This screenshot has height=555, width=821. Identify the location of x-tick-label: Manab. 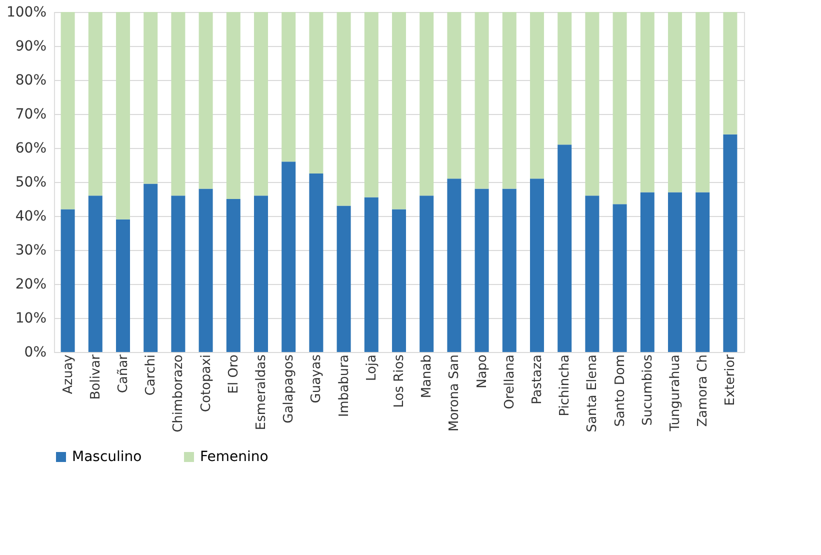
(427, 376).